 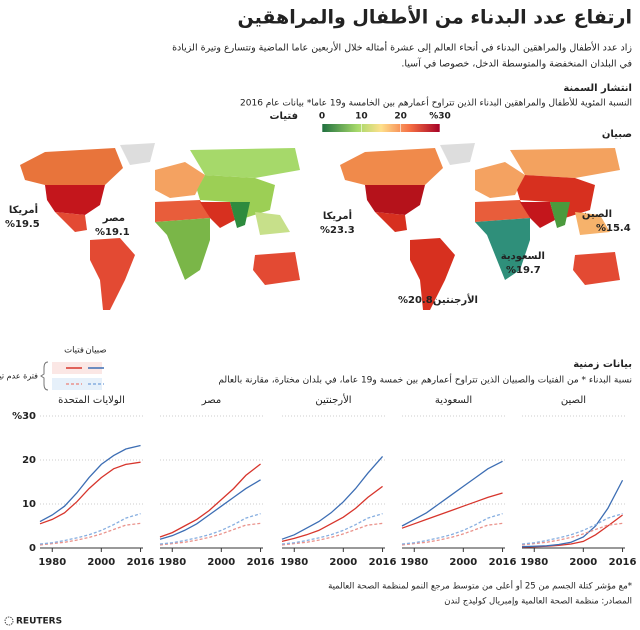 What do you see at coordinates (32, 548) in the screenshot?
I see `y-tick-label: 0` at bounding box center [32, 548].